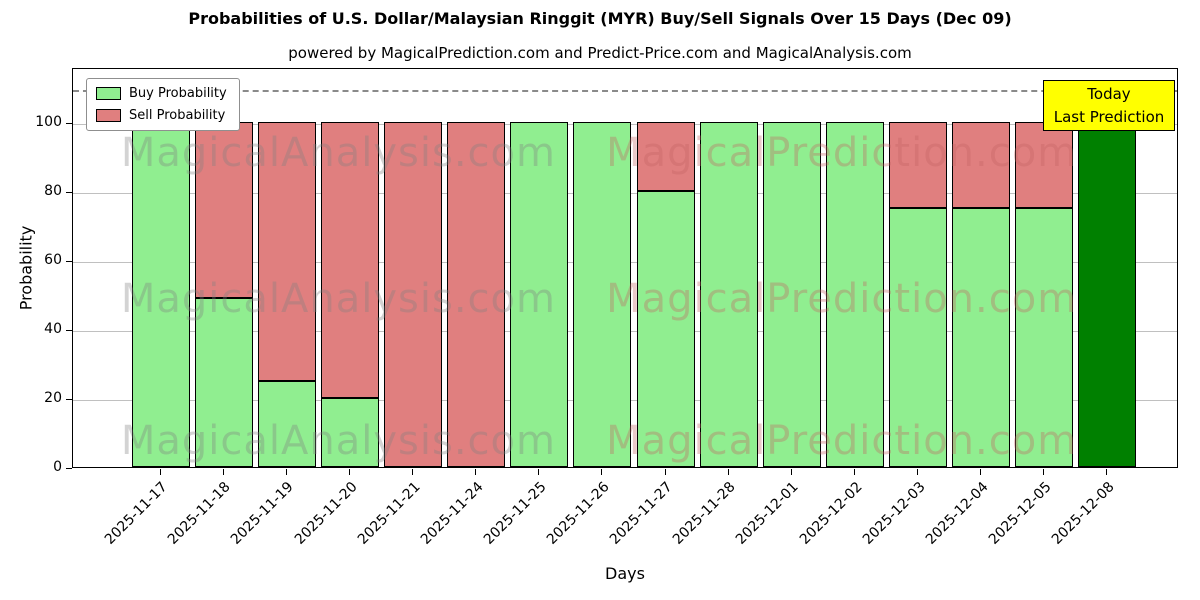  I want to click on xtick-label-2025-11-18: 2025-11-18, so click(200, 513).